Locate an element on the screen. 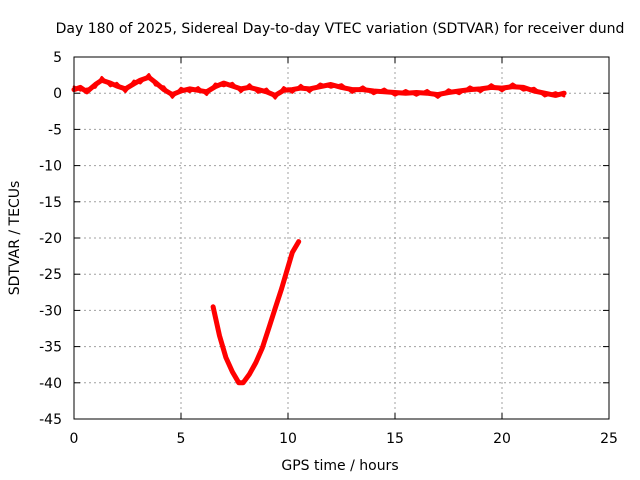 The height and width of the screenshot is (480, 640). x-axis-label: GPS time / hours is located at coordinates (339, 466).